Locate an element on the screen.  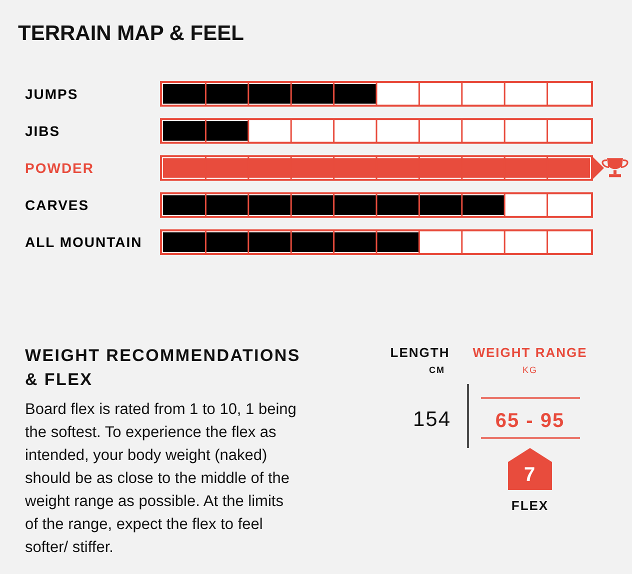
text: CM is located at coordinates (437, 370).